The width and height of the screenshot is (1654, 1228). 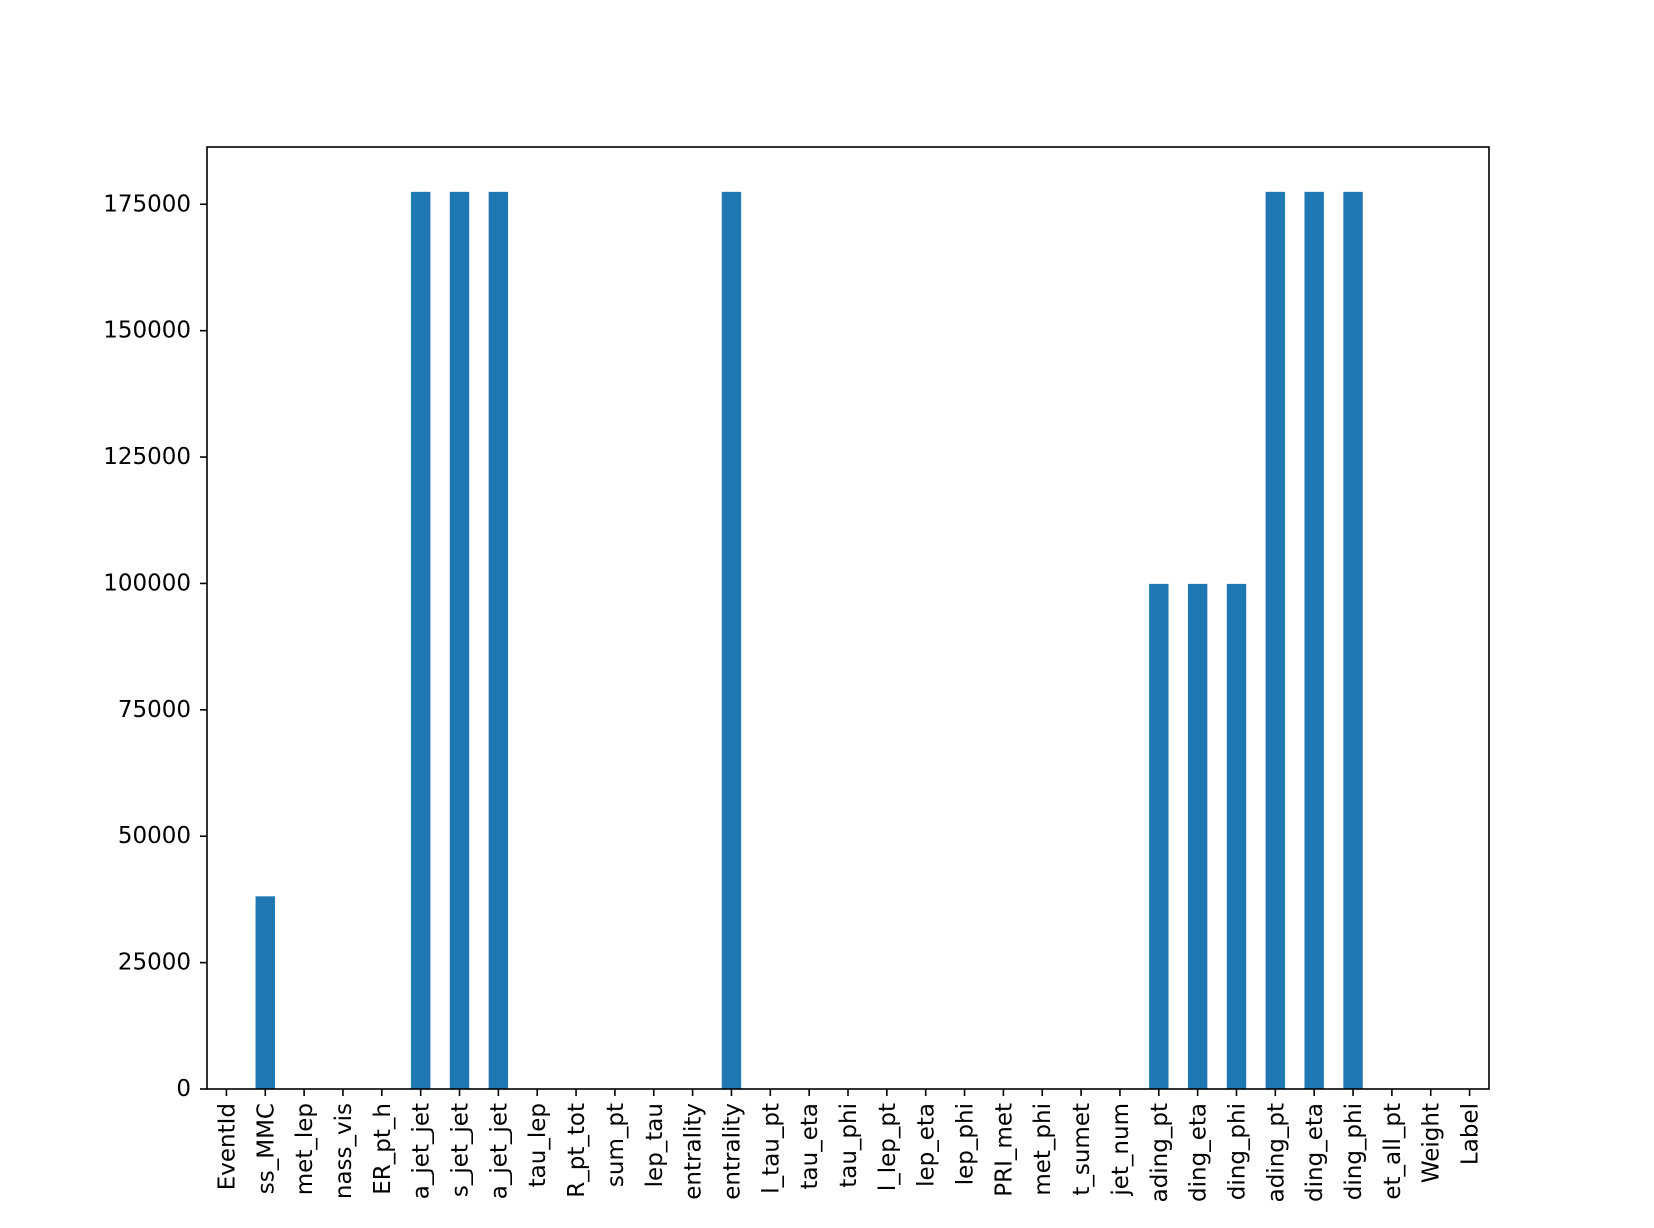 I want to click on x-tick-label-18: lep_eta, so click(x=927, y=1145).